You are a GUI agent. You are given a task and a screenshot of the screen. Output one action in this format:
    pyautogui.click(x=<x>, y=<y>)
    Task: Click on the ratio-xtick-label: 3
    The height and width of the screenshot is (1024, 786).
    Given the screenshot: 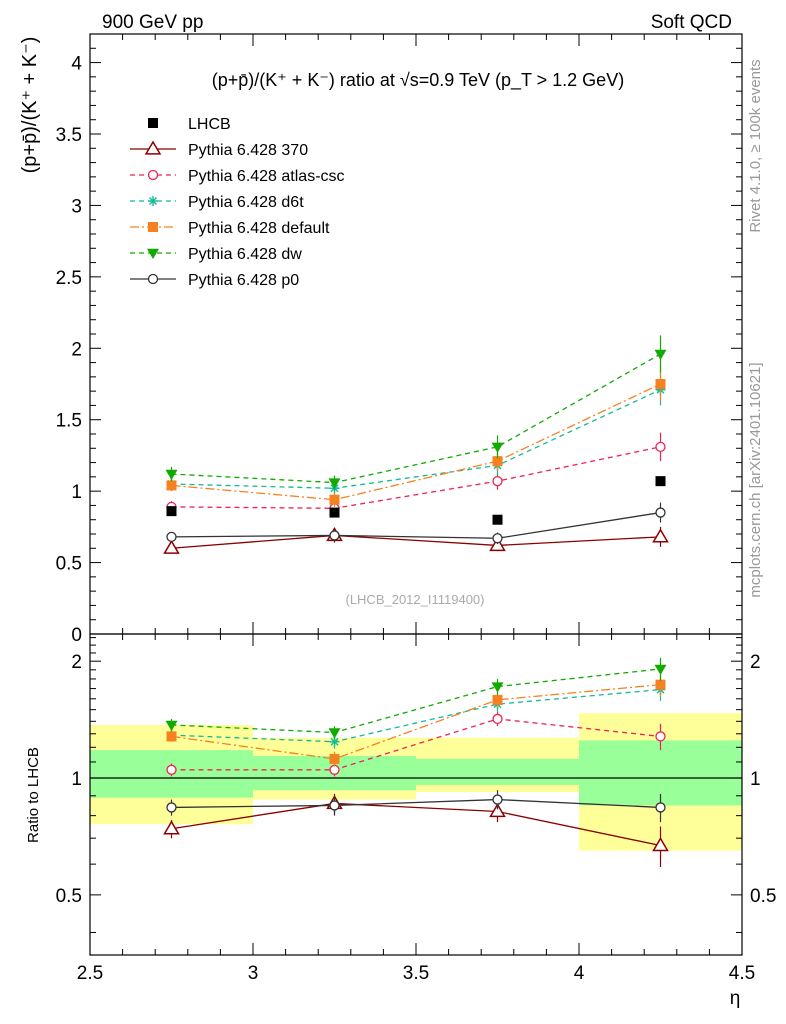 What is the action you would take?
    pyautogui.click(x=253, y=973)
    